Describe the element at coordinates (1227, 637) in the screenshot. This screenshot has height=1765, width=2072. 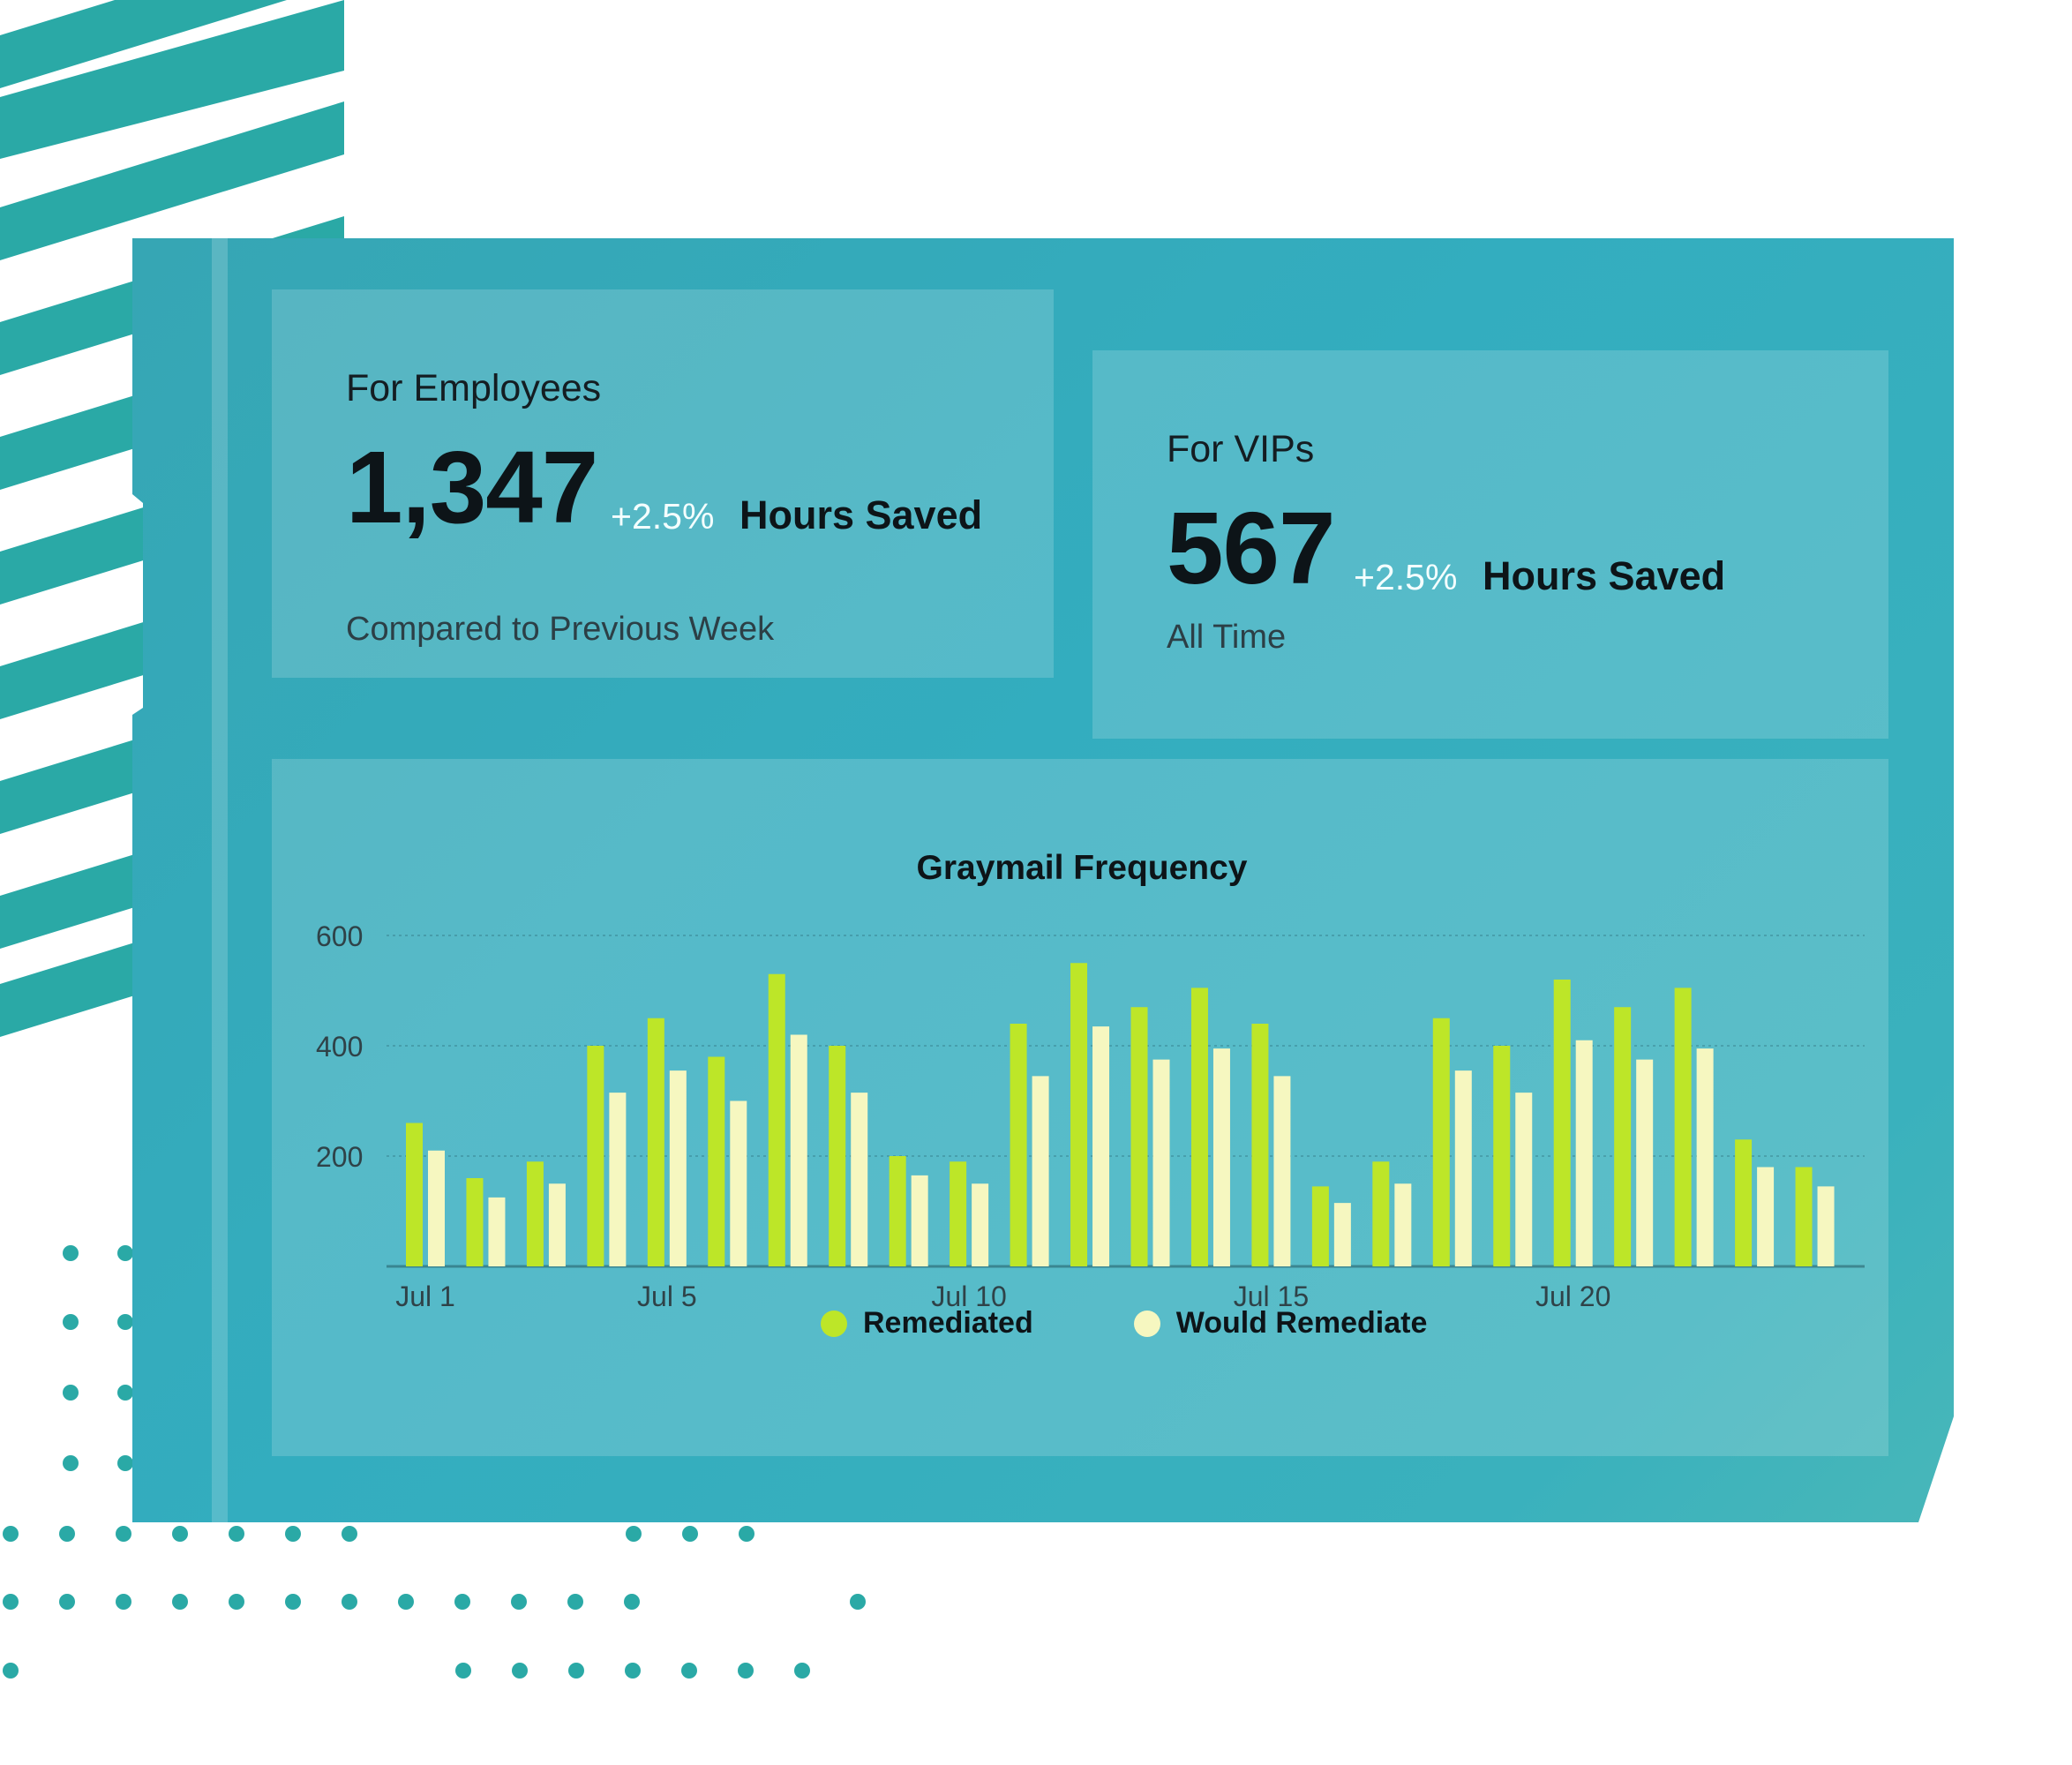
I see `vips-caption: All Time` at that location.